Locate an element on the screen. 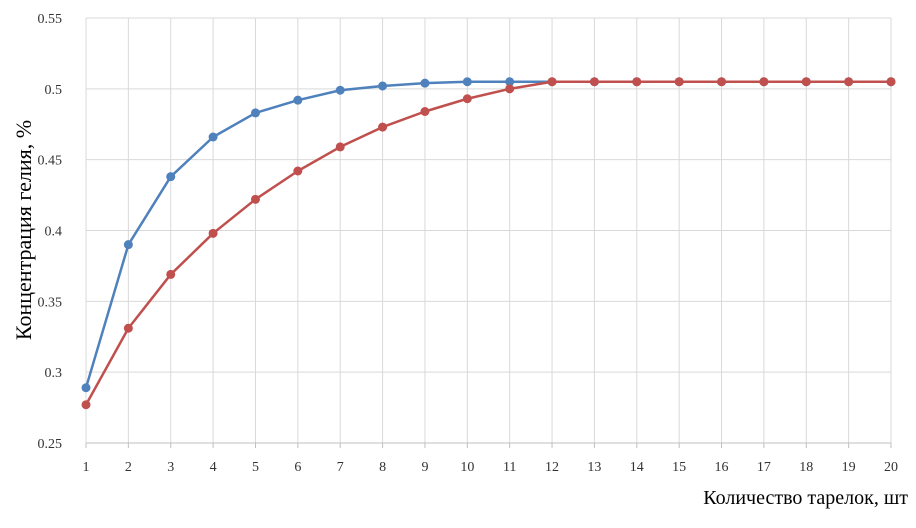 The image size is (916, 528). x-tick-label: 15 is located at coordinates (679, 467).